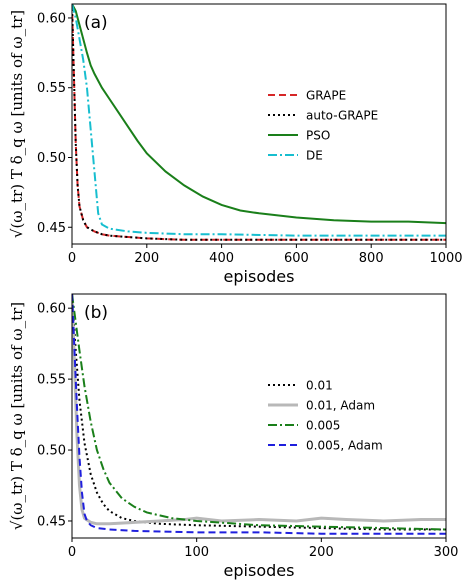 Image resolution: width=464 pixels, height=584 pixels. Describe the element at coordinates (445, 258) in the screenshot. I see `x-tick-label: 1000` at that location.